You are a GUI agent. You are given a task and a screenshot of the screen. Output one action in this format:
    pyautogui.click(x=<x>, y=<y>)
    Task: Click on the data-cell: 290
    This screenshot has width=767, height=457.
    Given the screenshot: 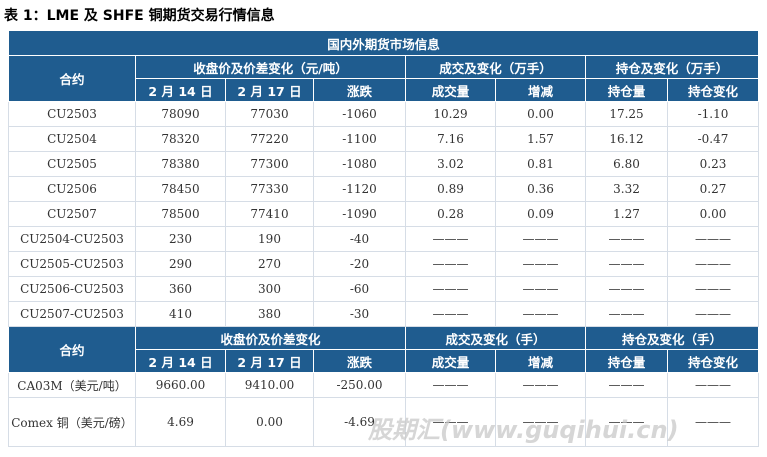 What is the action you would take?
    pyautogui.click(x=180, y=264)
    